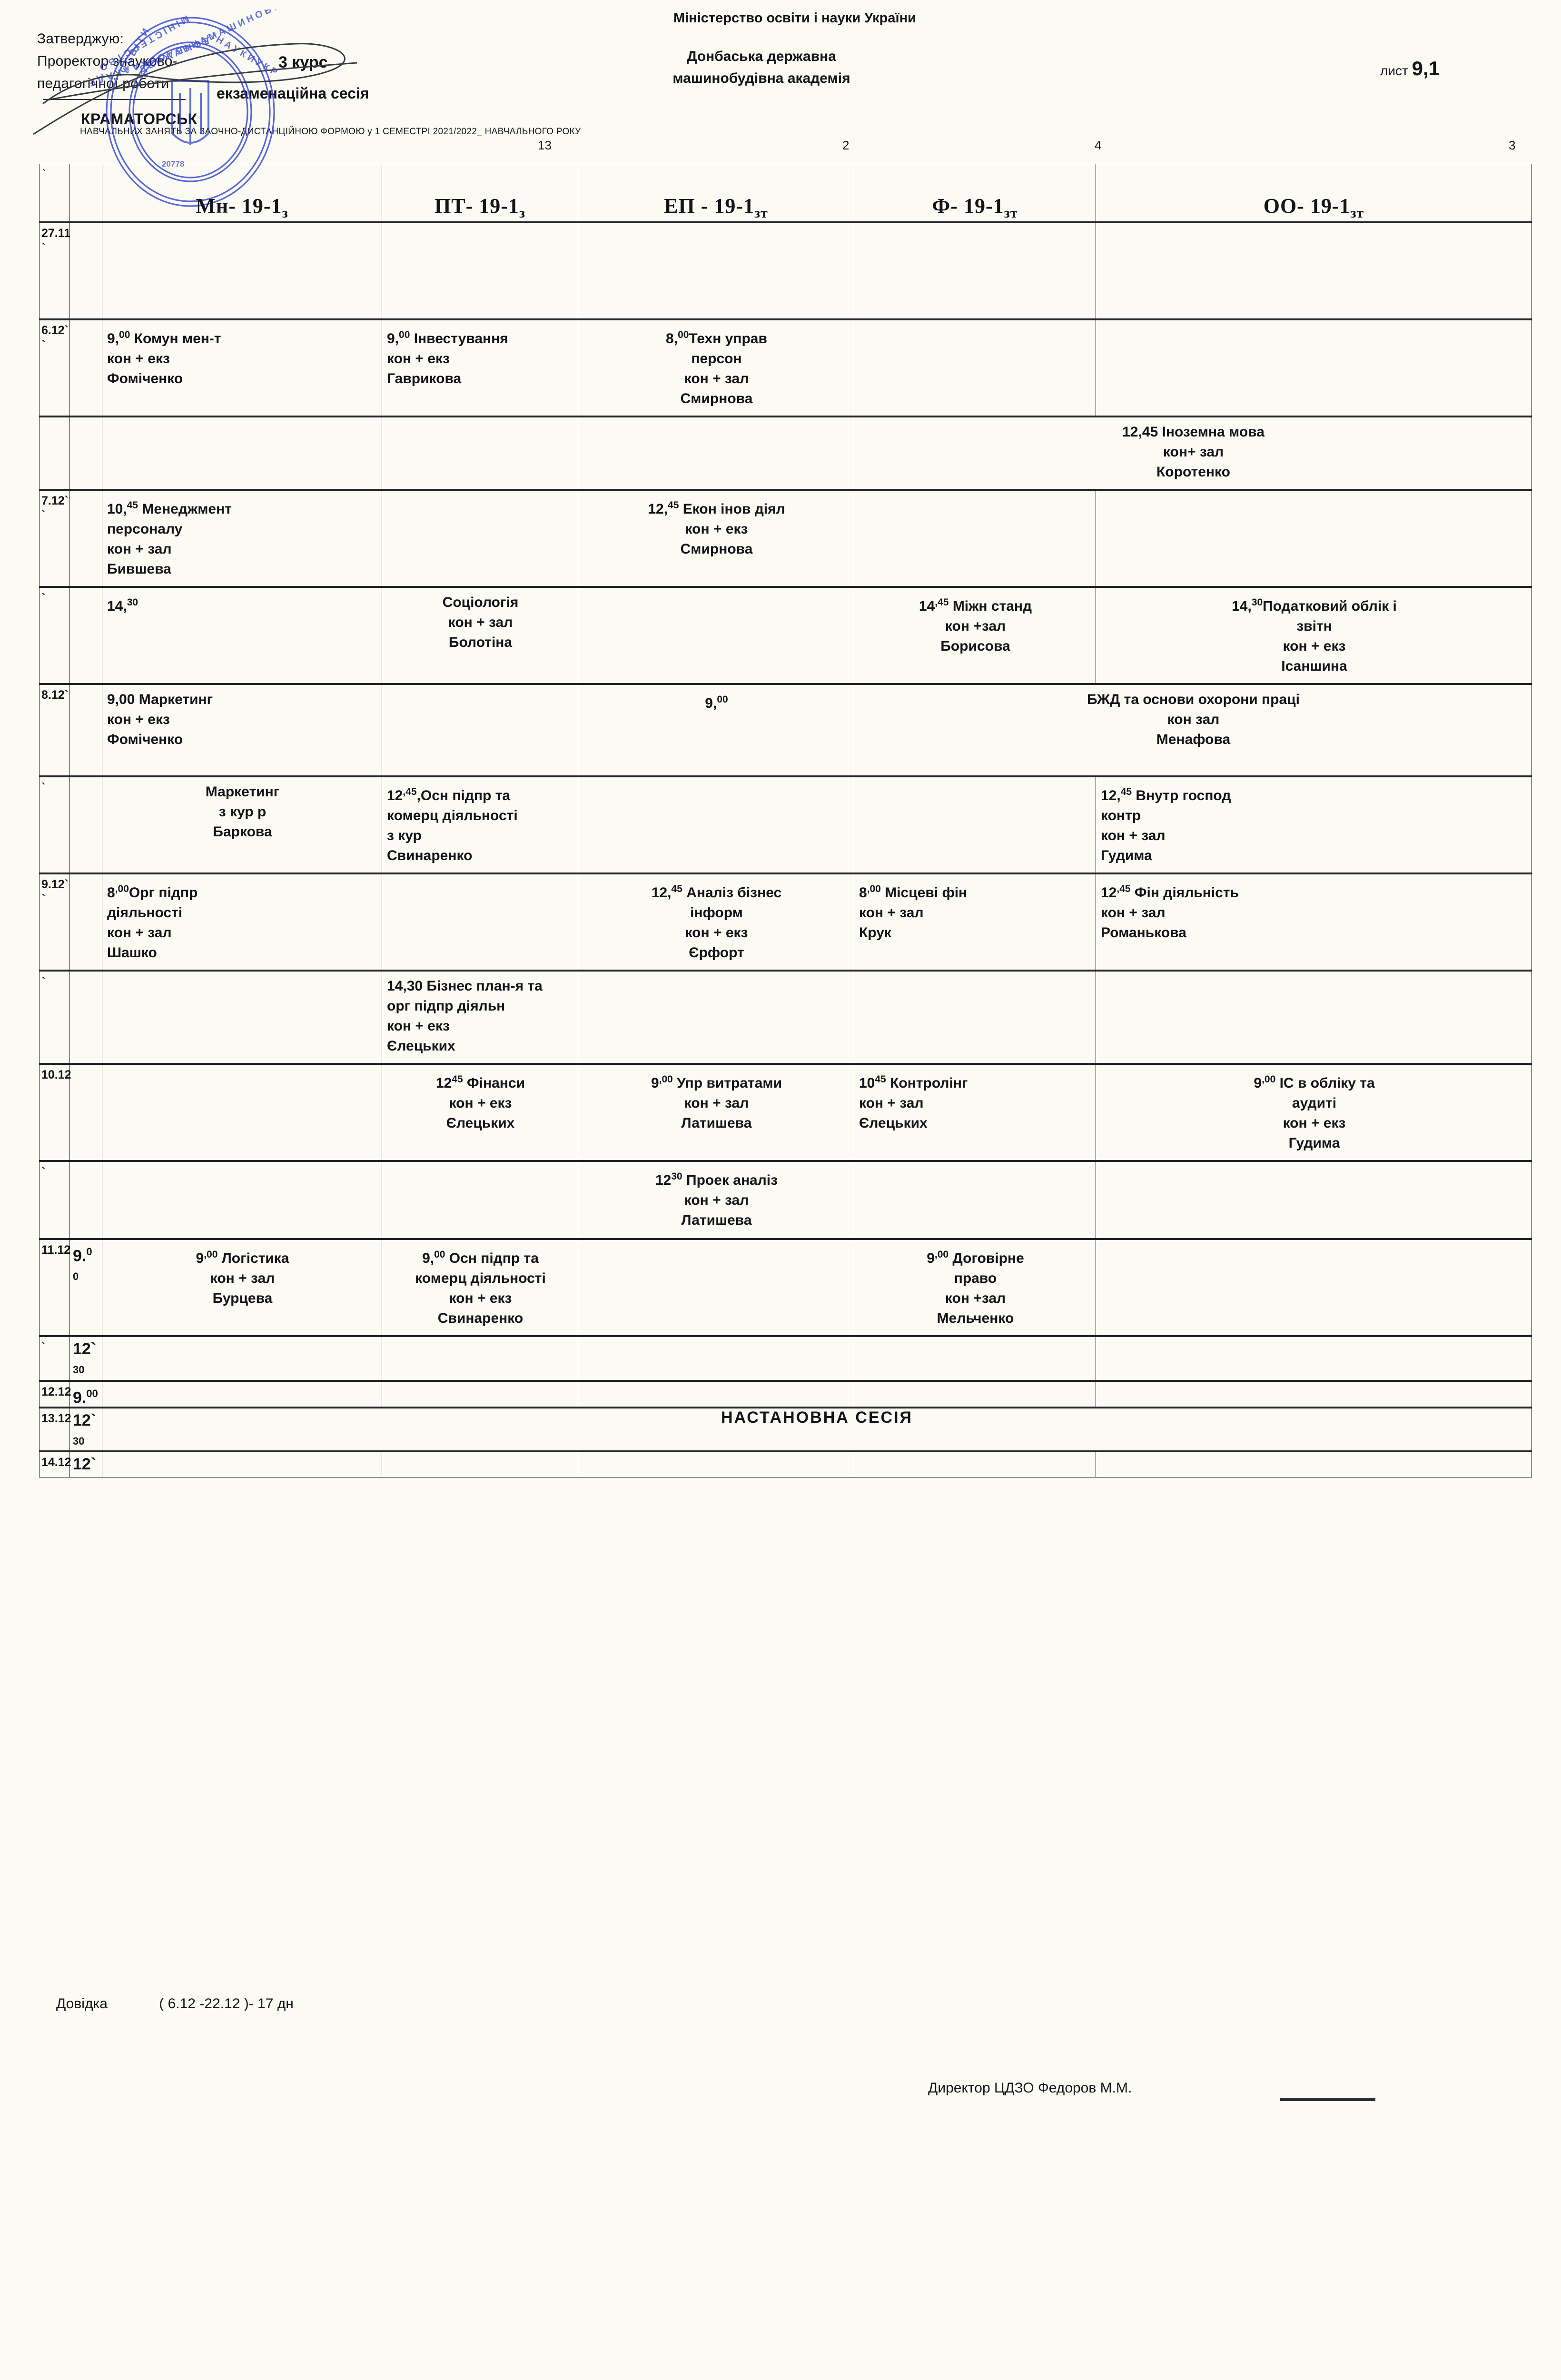 The width and height of the screenshot is (1561, 2380). What do you see at coordinates (716, 1082) in the screenshot?
I see `subject-line: 9,00 Упр витратами` at bounding box center [716, 1082].